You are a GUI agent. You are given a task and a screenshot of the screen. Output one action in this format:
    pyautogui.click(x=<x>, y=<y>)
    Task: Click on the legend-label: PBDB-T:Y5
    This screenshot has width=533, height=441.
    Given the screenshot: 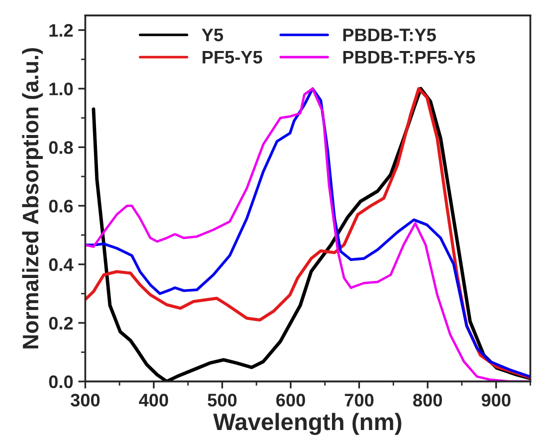 What is the action you would take?
    pyautogui.click(x=389, y=35)
    